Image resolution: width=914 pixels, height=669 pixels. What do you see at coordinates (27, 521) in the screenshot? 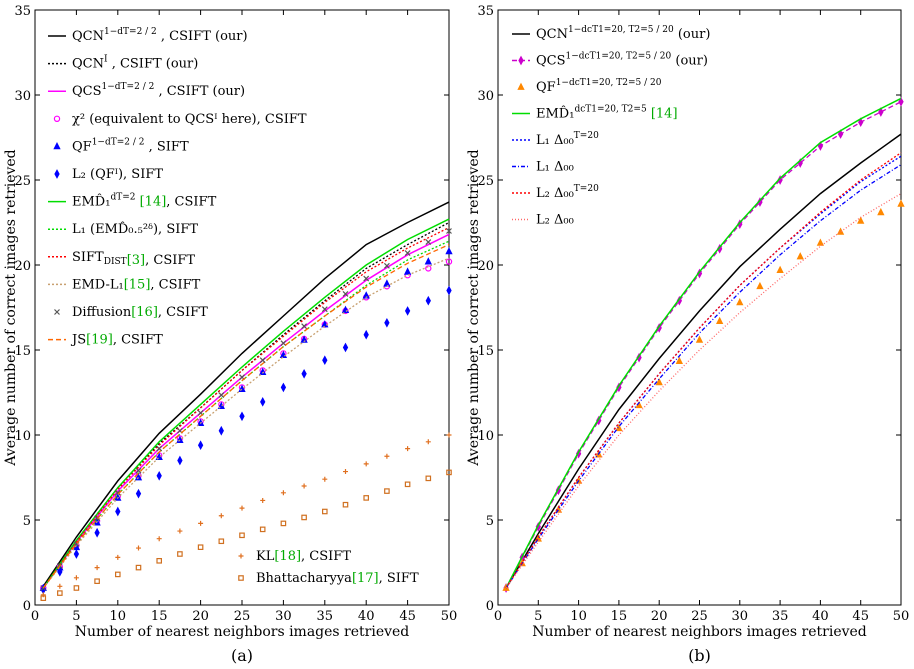
I see `y-tick-label: 5` at bounding box center [27, 521].